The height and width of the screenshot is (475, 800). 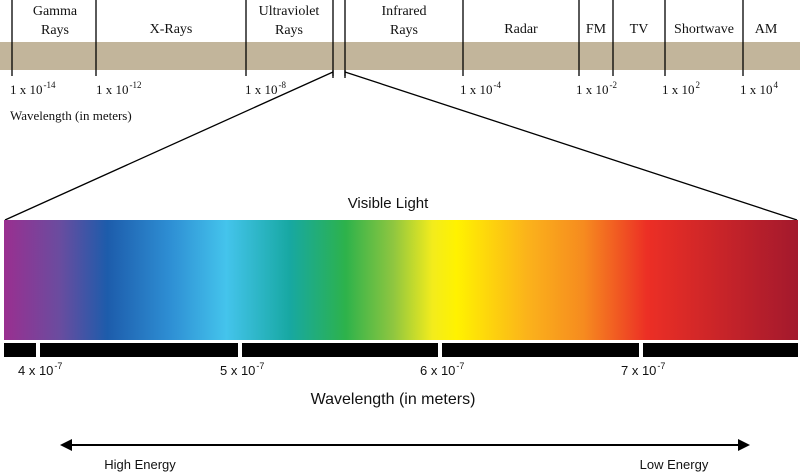 What do you see at coordinates (674, 464) in the screenshot?
I see `low-energy: Low Energy` at bounding box center [674, 464].